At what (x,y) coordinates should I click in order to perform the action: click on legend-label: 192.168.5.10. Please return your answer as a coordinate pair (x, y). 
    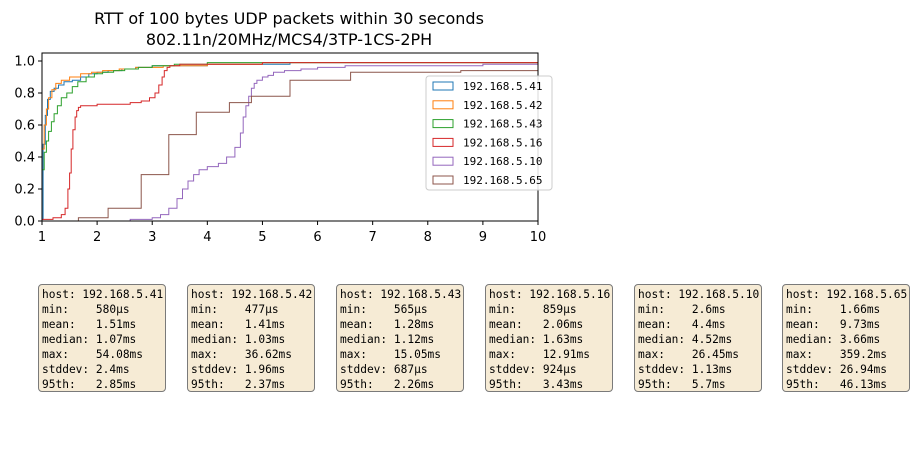
    Looking at the image, I should click on (502, 161).